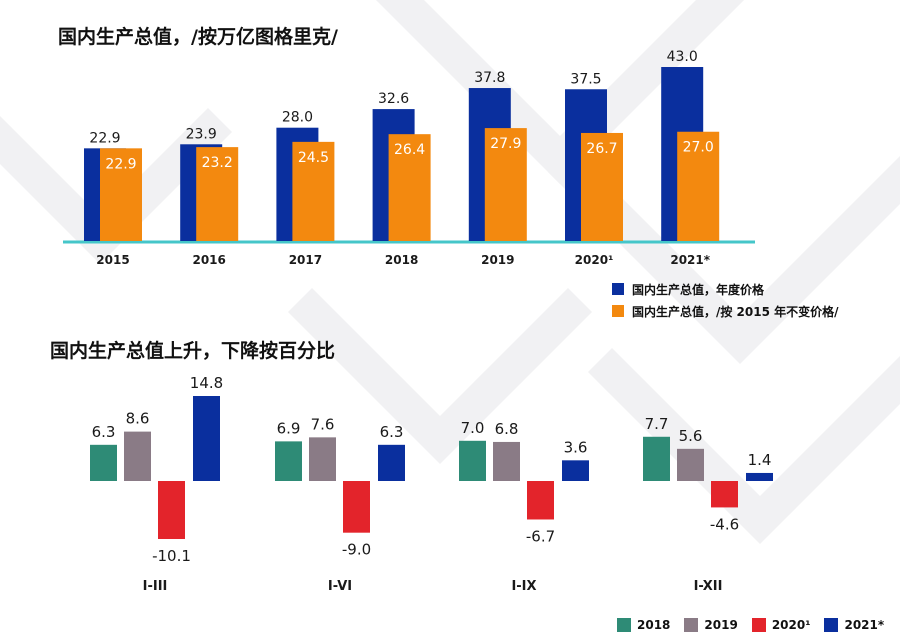 Image resolution: width=900 pixels, height=642 pixels. Describe the element at coordinates (657, 424) in the screenshot. I see `data-label: 7.7` at that location.